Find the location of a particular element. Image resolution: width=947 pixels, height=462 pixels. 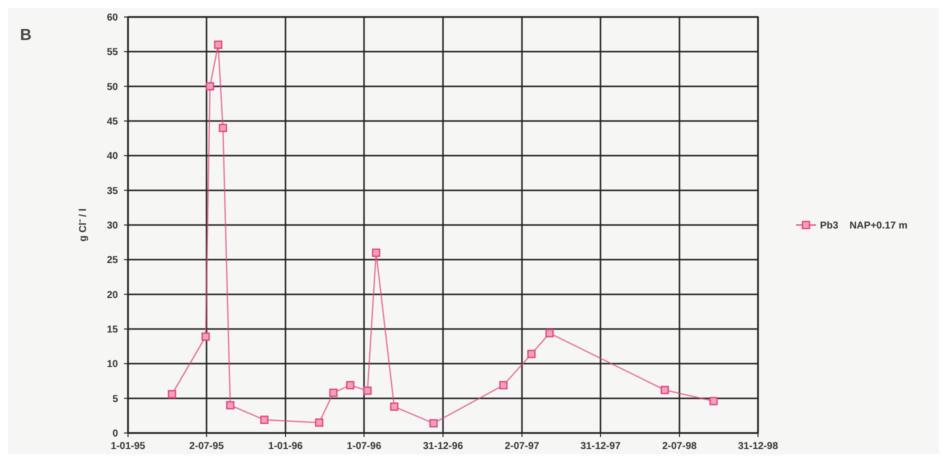

y-tick-label: 55 is located at coordinates (112, 52).